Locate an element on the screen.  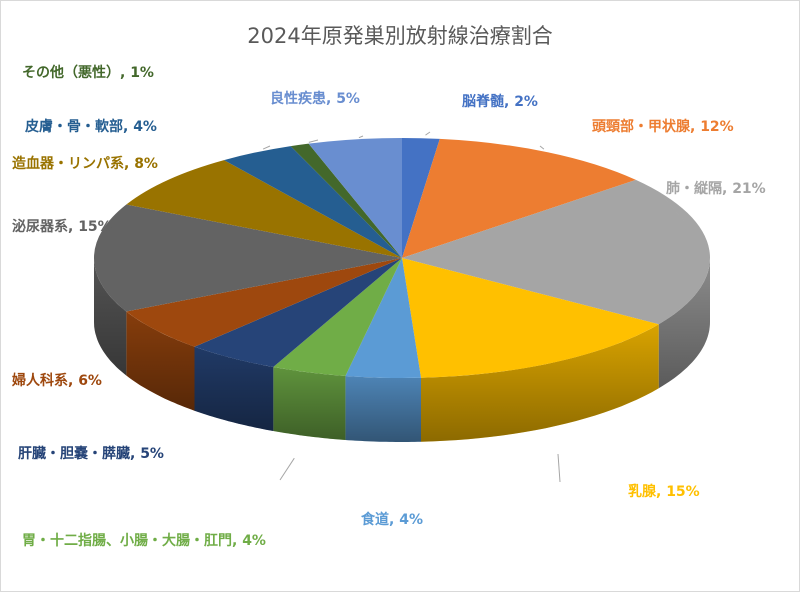
chart-title: 2024年原発巣別放射線治療割合 is located at coordinates (400, 36).